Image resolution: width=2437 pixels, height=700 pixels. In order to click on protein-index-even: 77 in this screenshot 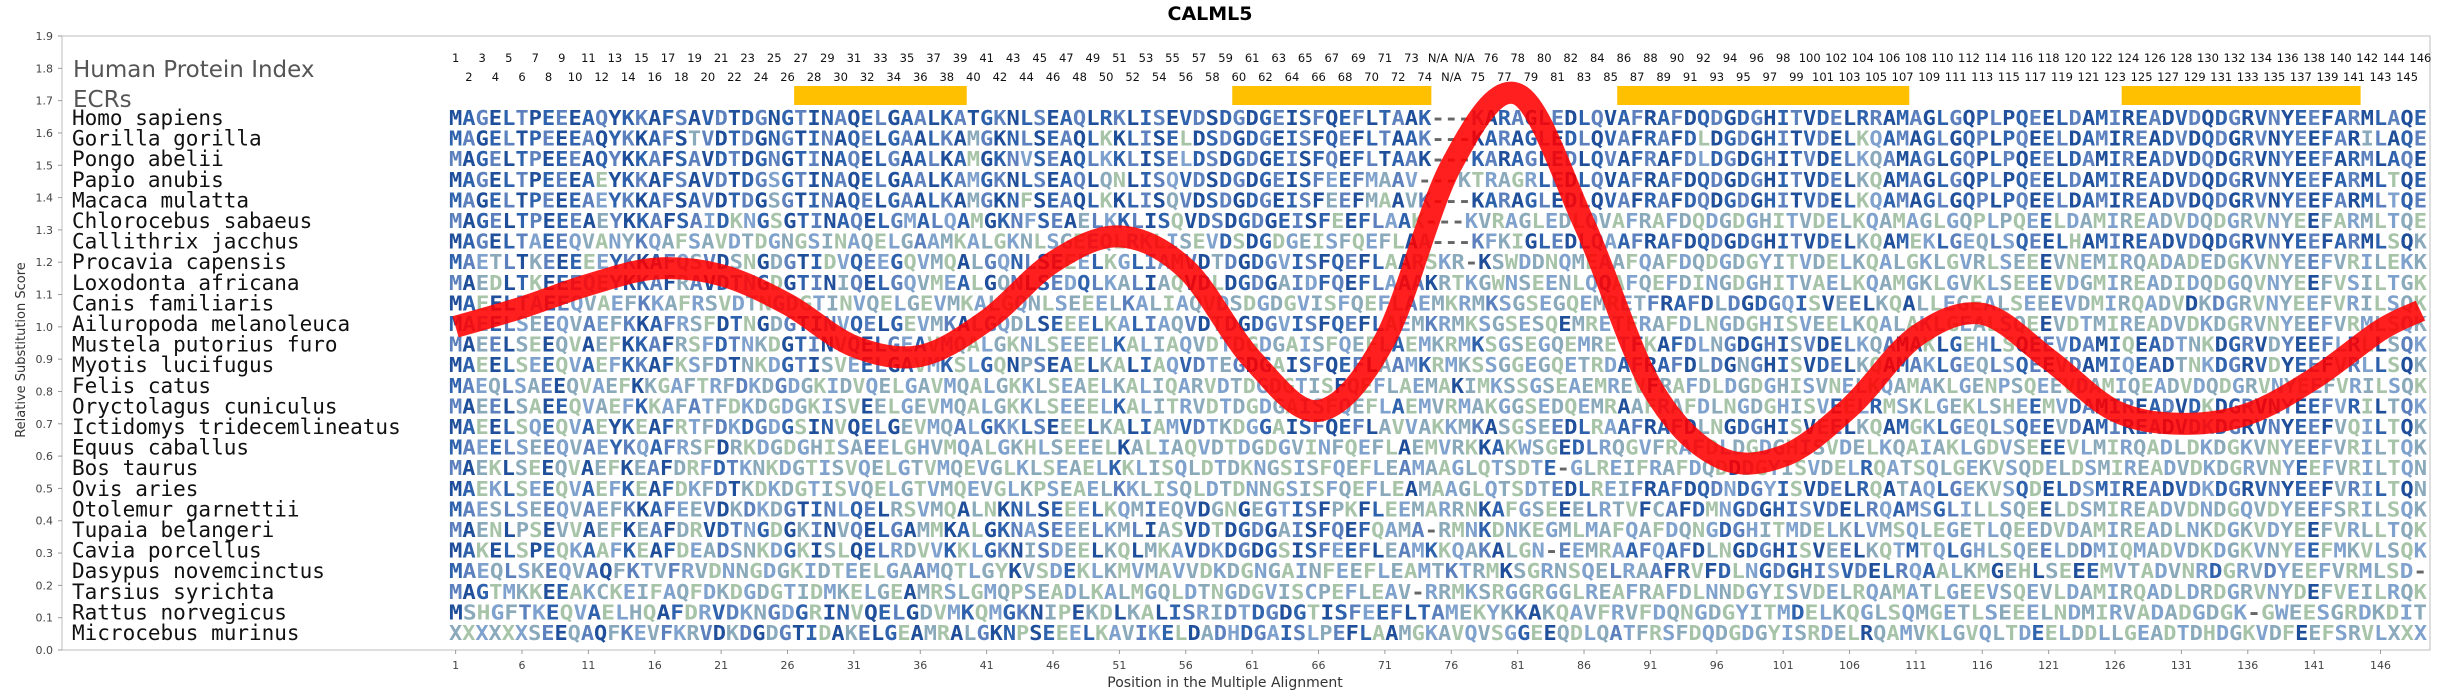, I will do `click(1504, 77)`.